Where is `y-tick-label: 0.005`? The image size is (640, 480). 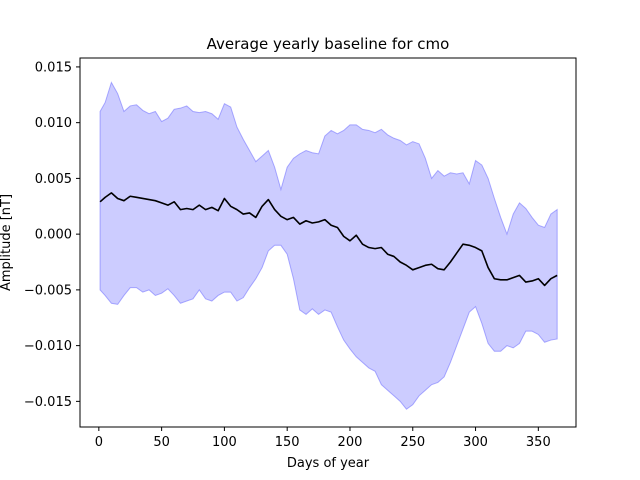
y-tick-label: 0.005 is located at coordinates (53, 179).